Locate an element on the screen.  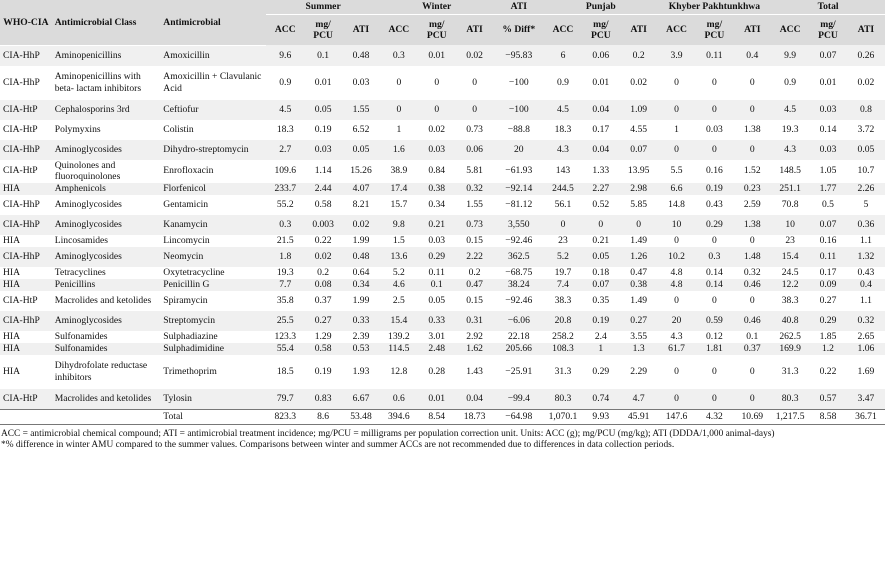
cell-value: −25.91 is located at coordinates (519, 371).